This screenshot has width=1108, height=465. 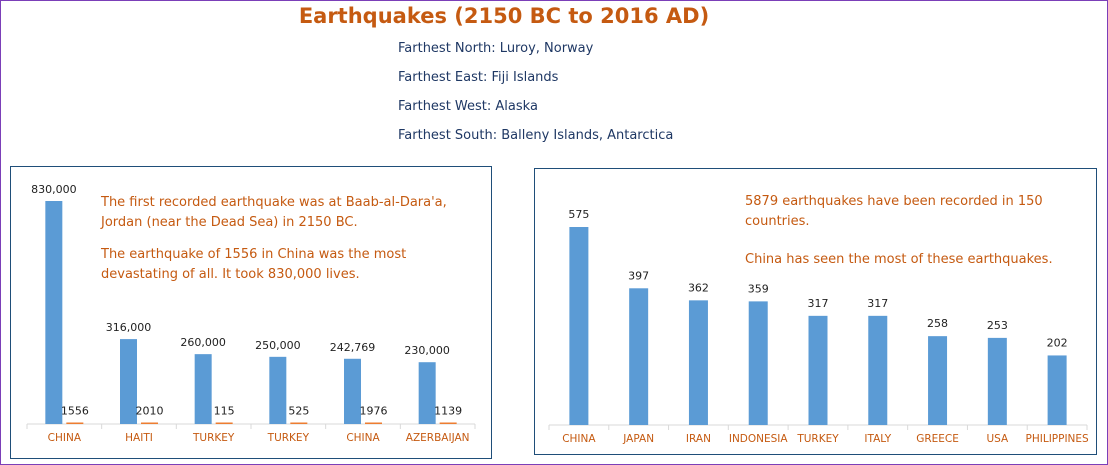 I want to click on page-title: Earthquakes (2150 BC to 2016 AD), so click(x=504, y=16).